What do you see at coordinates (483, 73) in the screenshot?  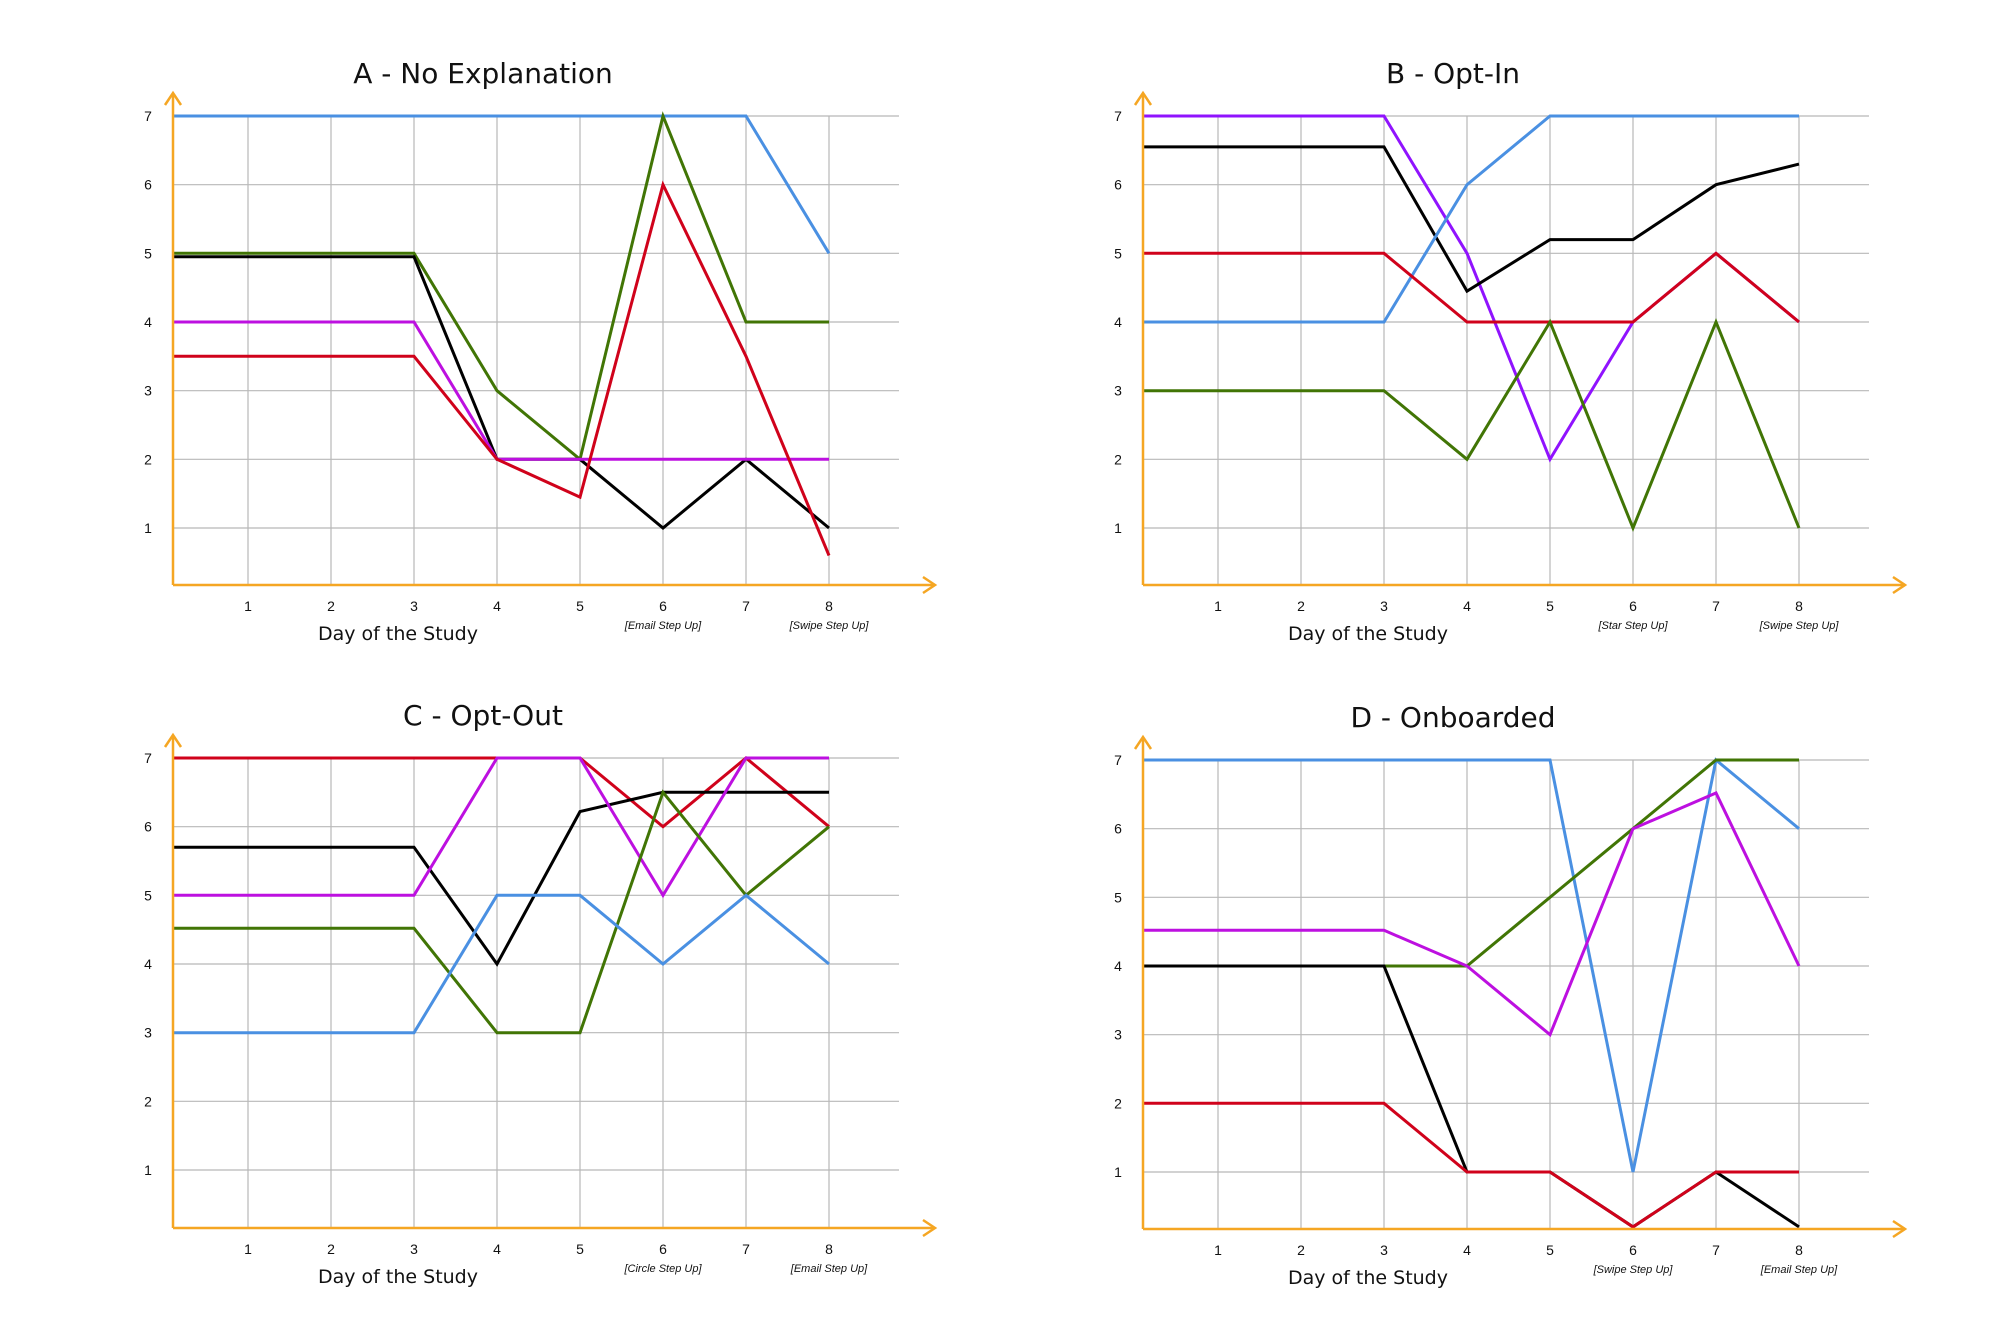 I see `chart-title: A - No Explanation` at bounding box center [483, 73].